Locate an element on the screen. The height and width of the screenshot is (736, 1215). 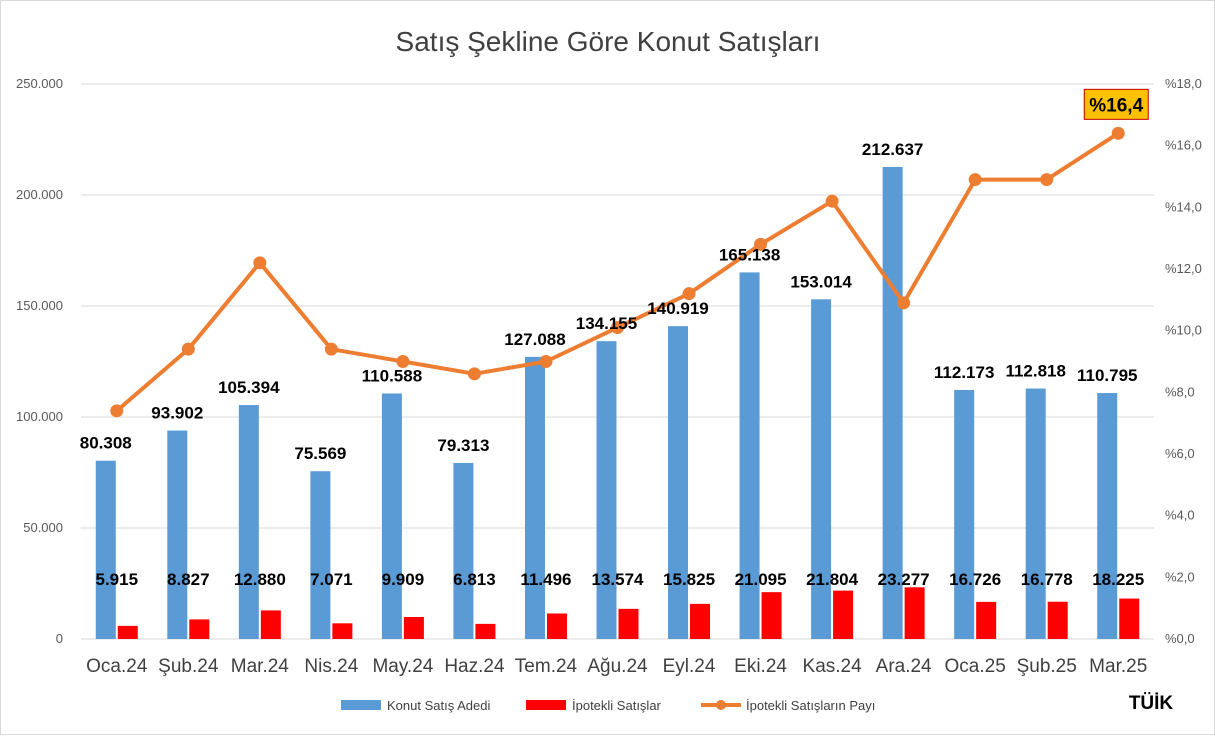
category-label: Oca.24 is located at coordinates (117, 666).